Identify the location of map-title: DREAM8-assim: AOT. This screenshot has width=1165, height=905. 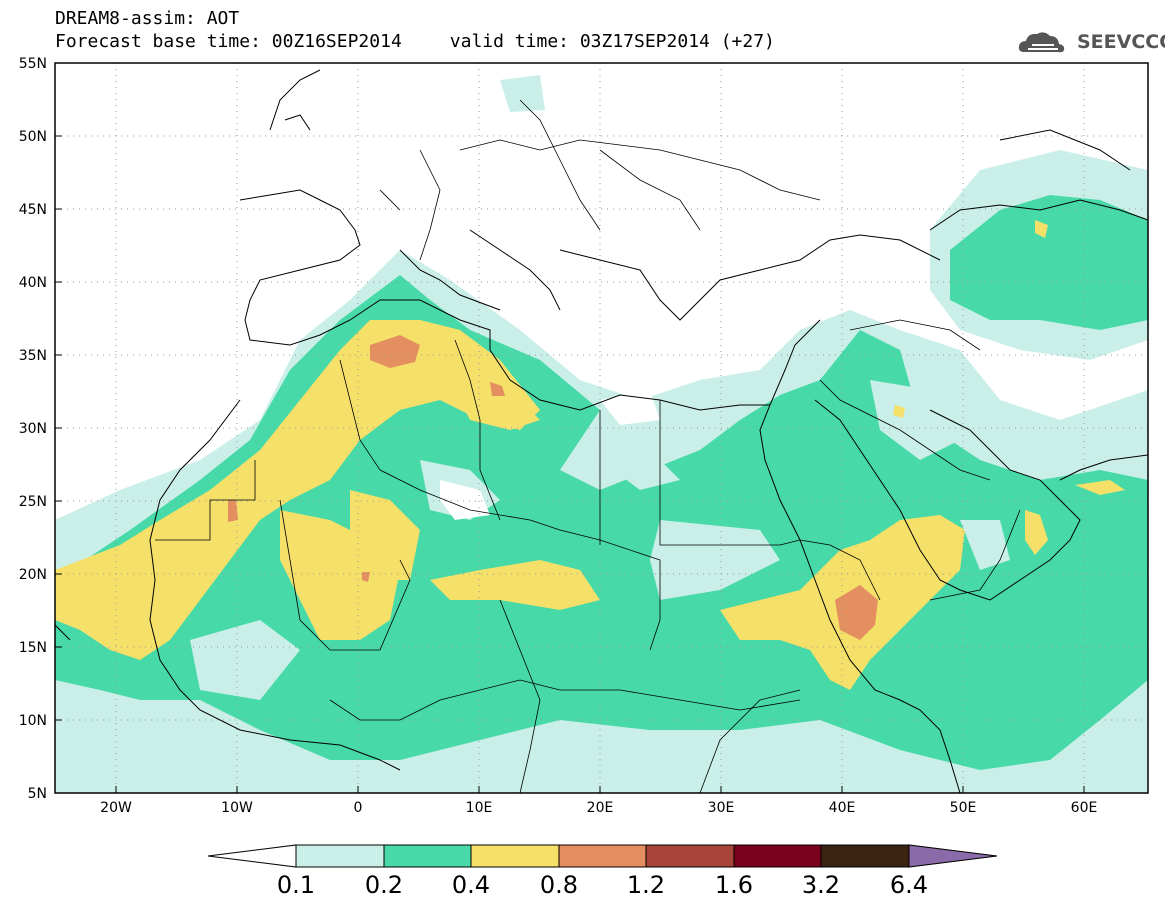
(147, 18).